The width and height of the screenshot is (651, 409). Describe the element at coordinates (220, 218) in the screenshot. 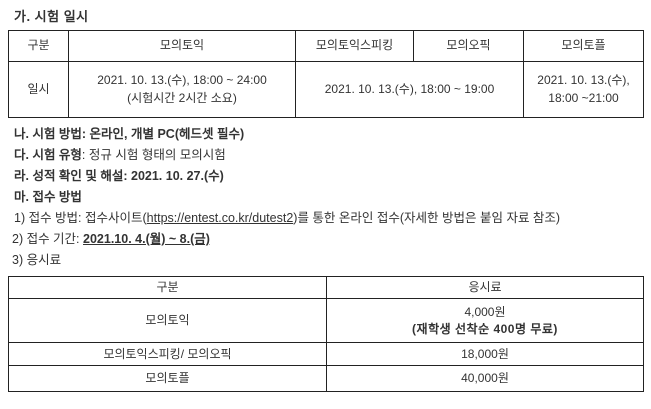

I see `registration-site-link: https://entest.co.kr/dutest2` at that location.